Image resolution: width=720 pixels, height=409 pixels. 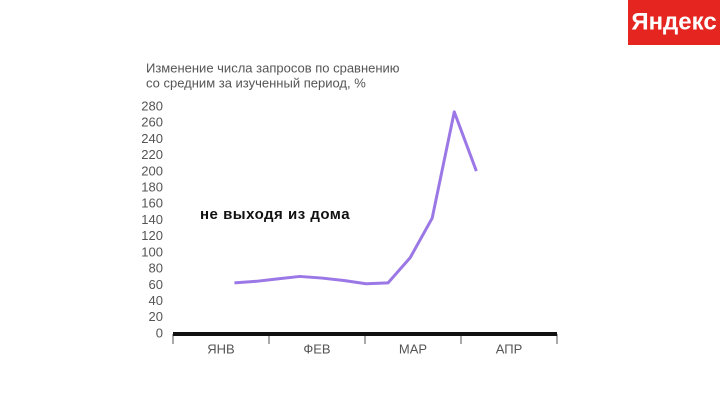 I want to click on y-tick-label: 20, so click(x=156, y=316).